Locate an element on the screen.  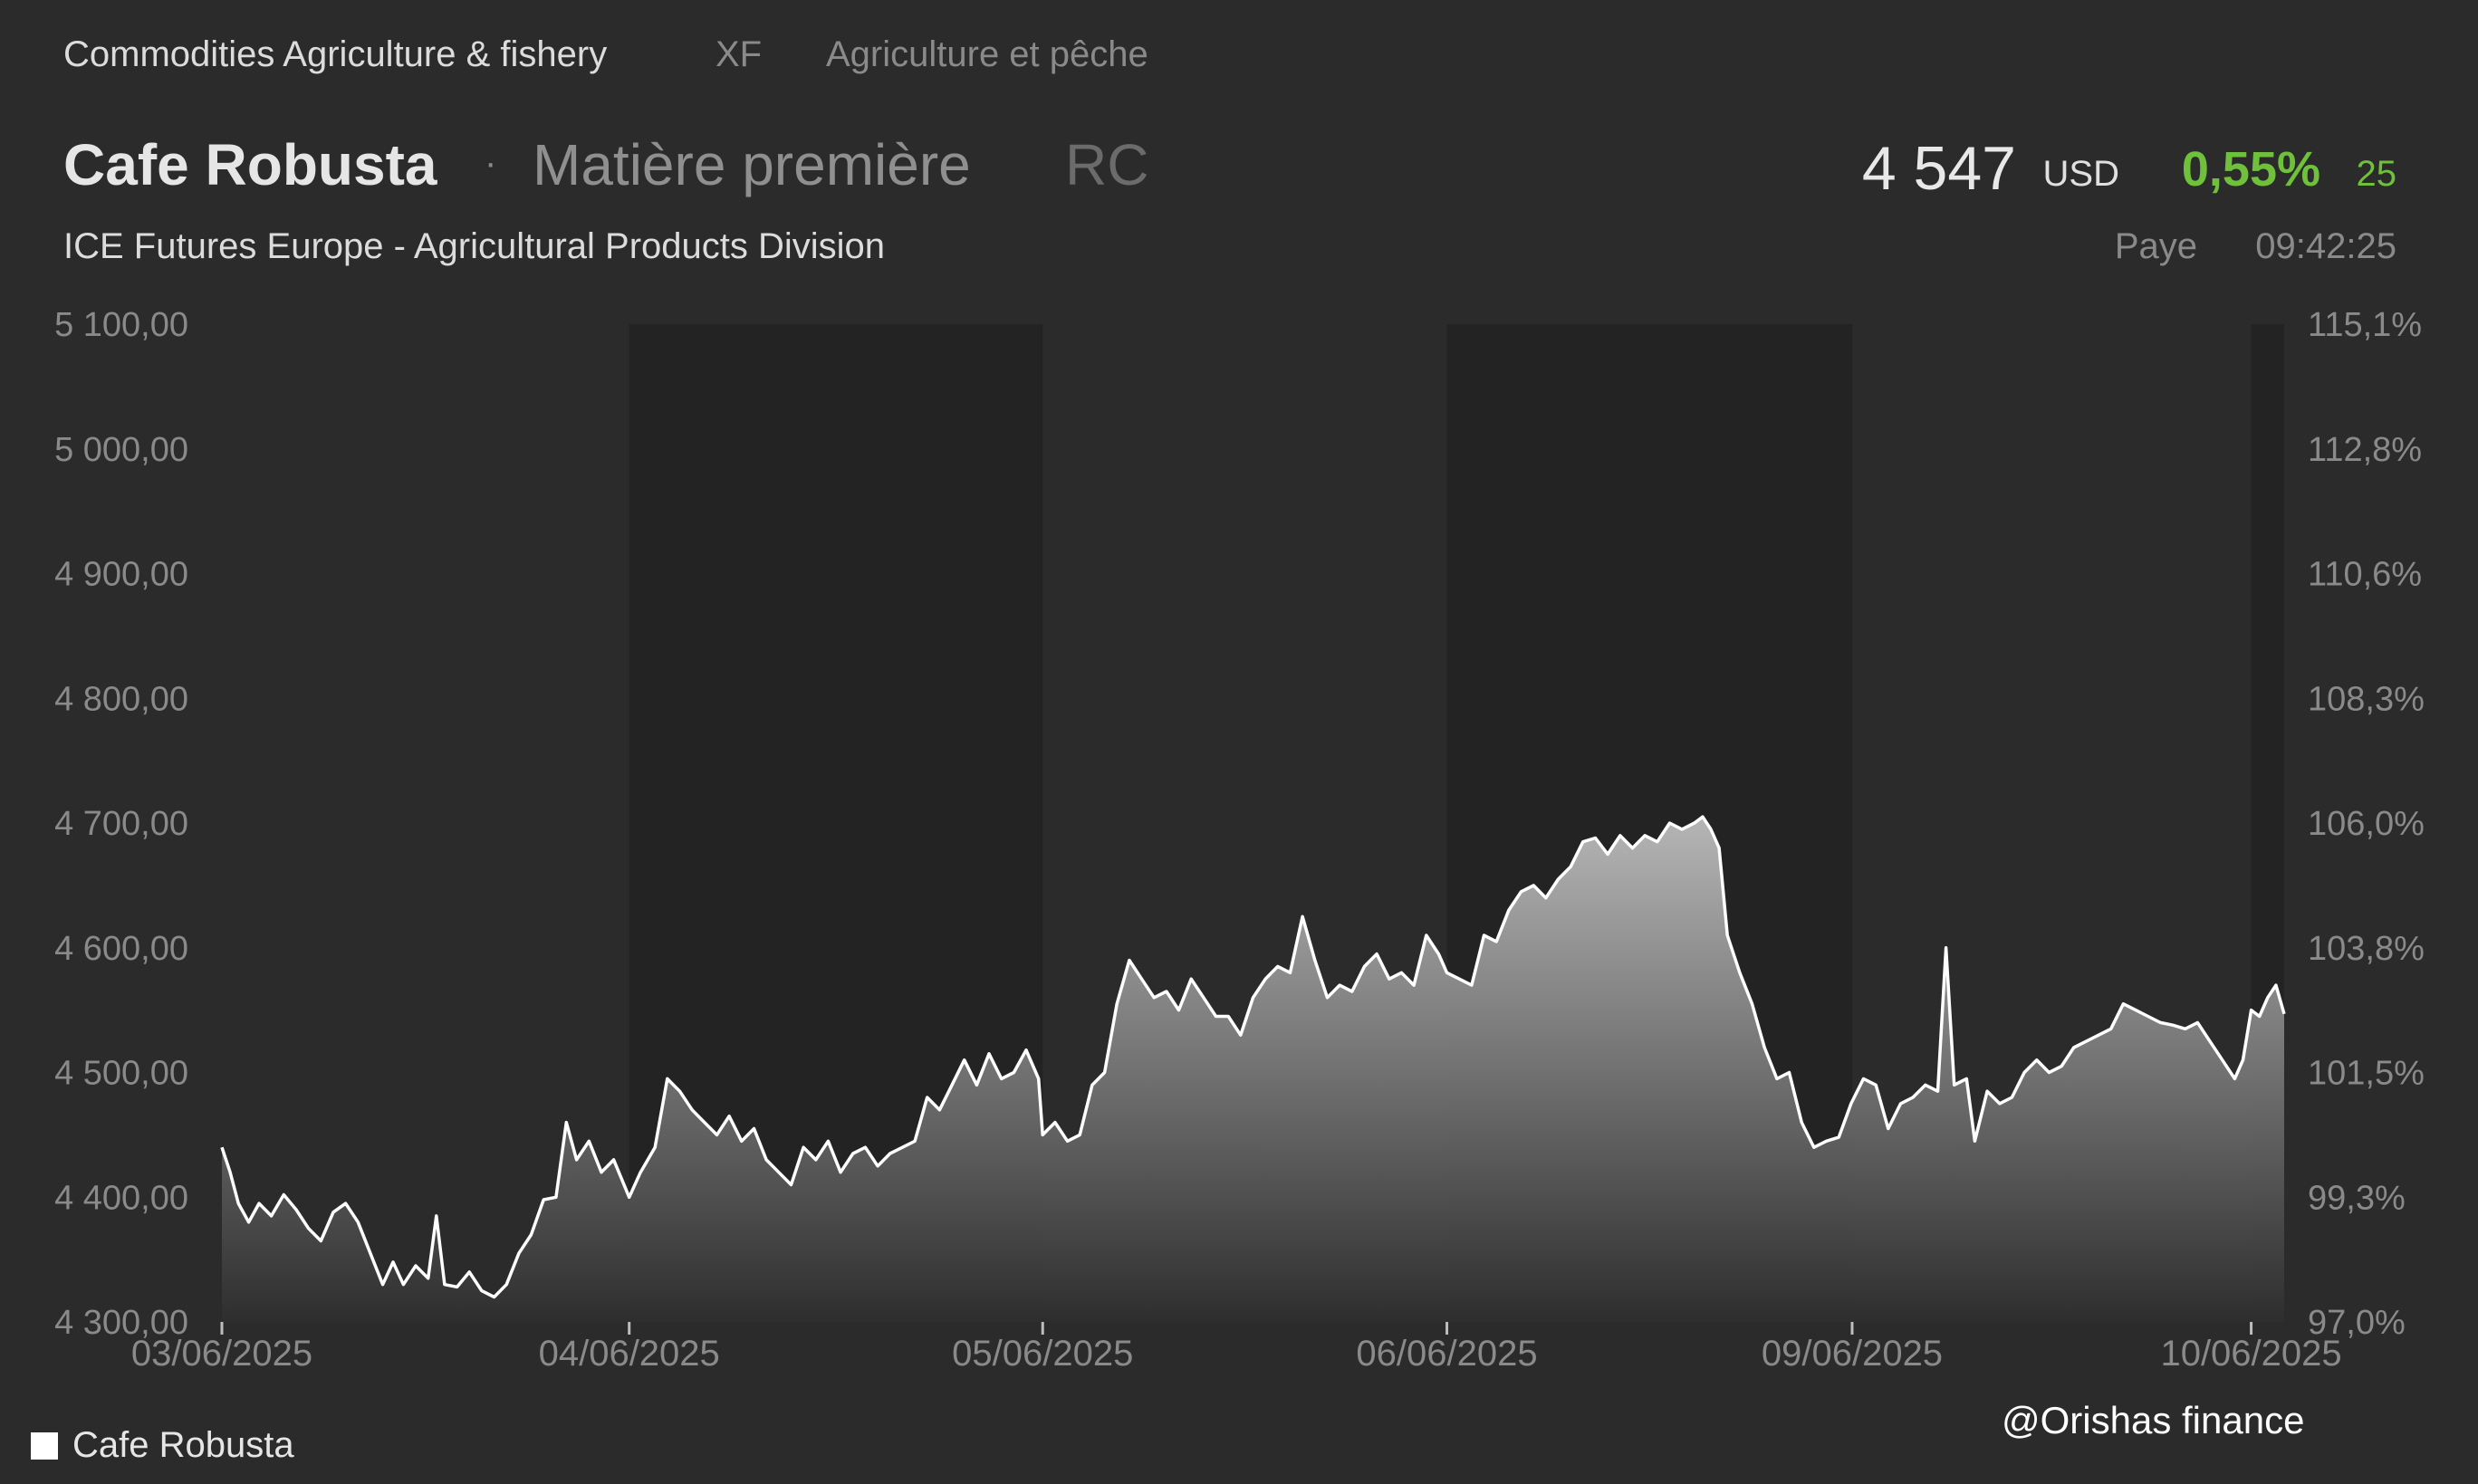
change-percent: 0,55% is located at coordinates (2250, 169).